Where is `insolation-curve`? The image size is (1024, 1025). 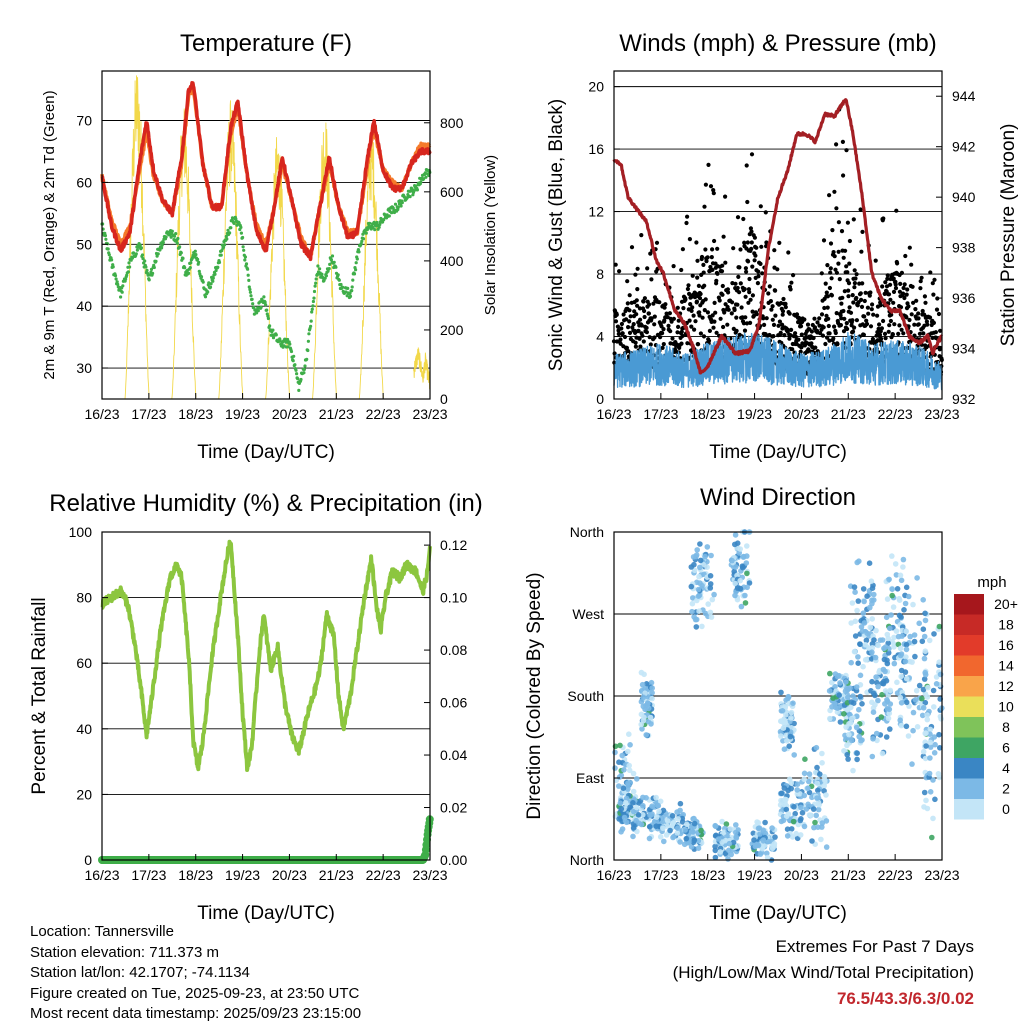
insolation-curve is located at coordinates (231, 250).